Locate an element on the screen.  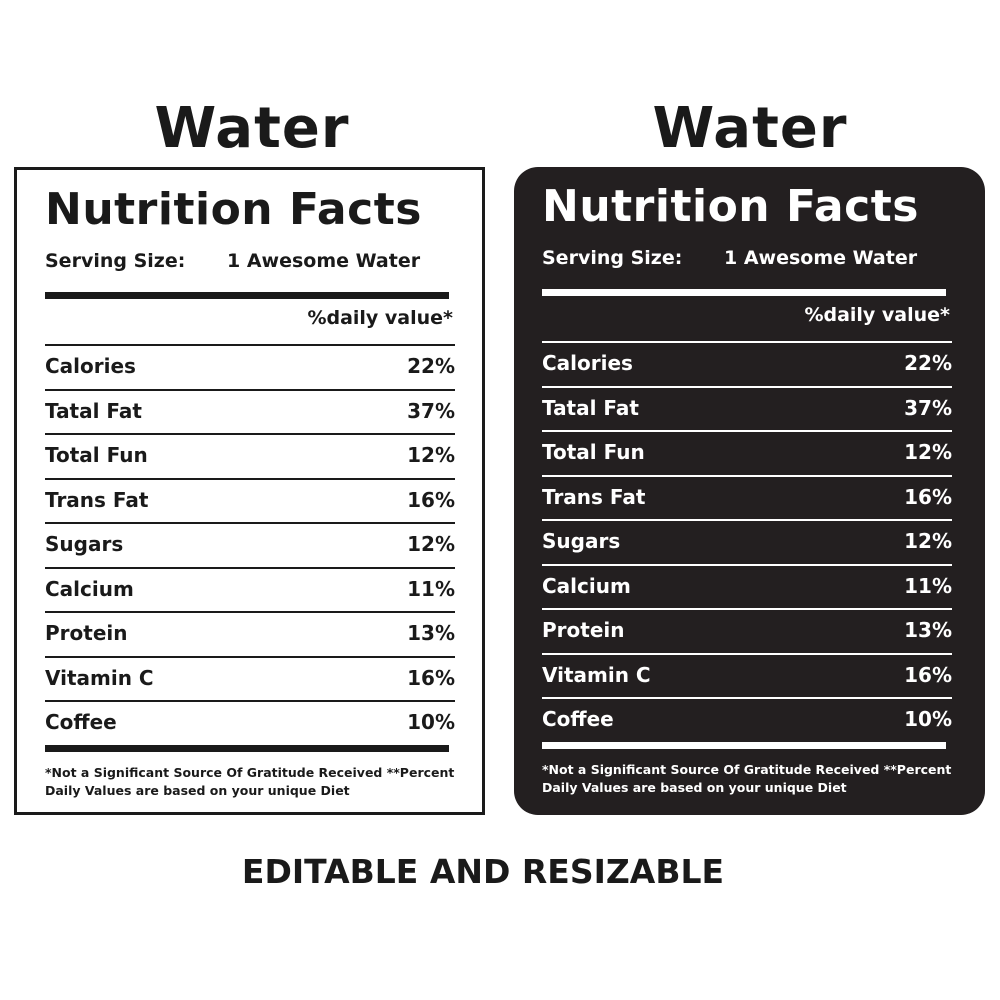
editable-caption: EDITABLE AND RESIZABLE is located at coordinates (483, 871).